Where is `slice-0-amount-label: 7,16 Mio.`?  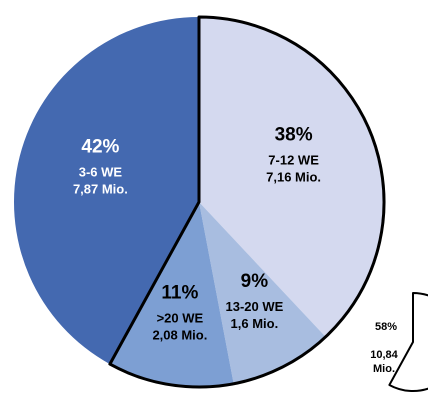 slice-0-amount-label: 7,16 Mio. is located at coordinates (293, 177).